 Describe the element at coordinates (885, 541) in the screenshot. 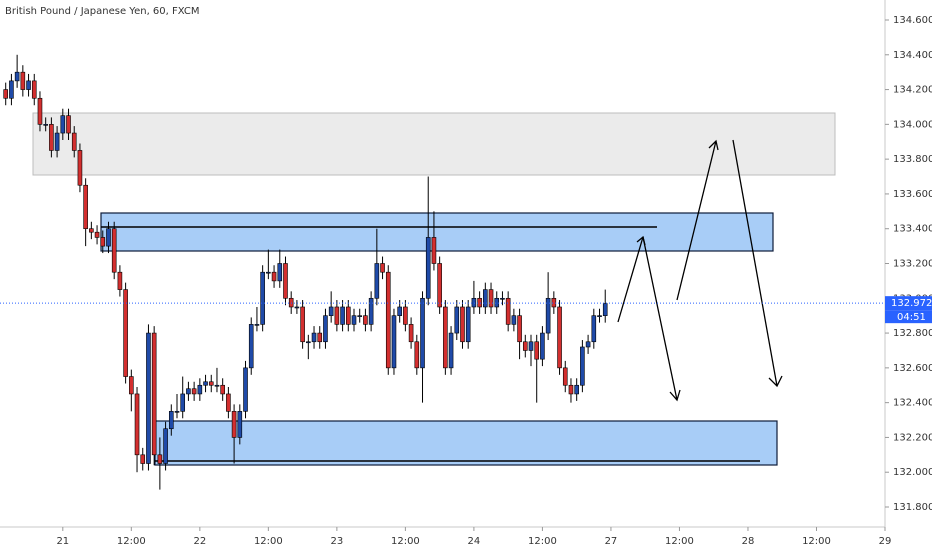

I see `x-tick-label: 29` at that location.